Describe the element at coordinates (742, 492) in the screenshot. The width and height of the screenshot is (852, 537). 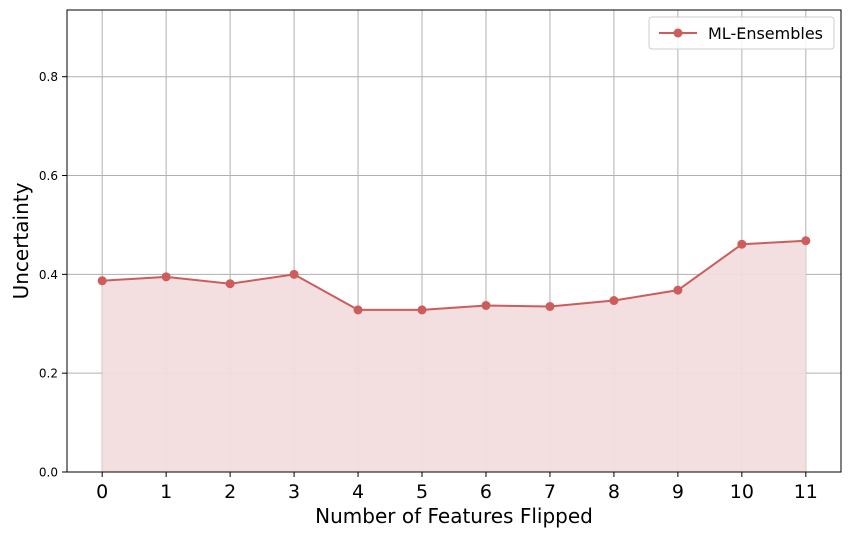
I see `x-tick-label: 10` at that location.